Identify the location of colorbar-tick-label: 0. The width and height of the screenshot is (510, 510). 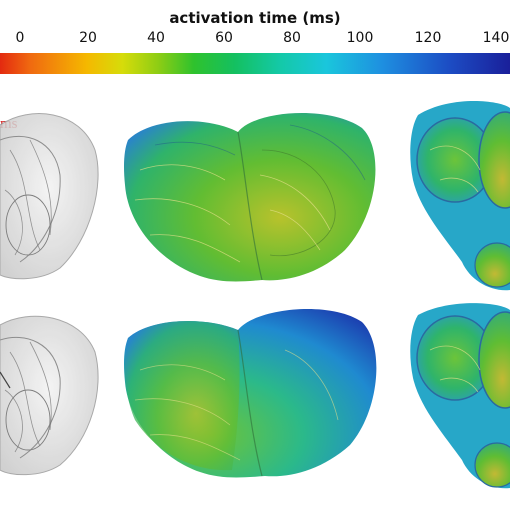
(20, 38).